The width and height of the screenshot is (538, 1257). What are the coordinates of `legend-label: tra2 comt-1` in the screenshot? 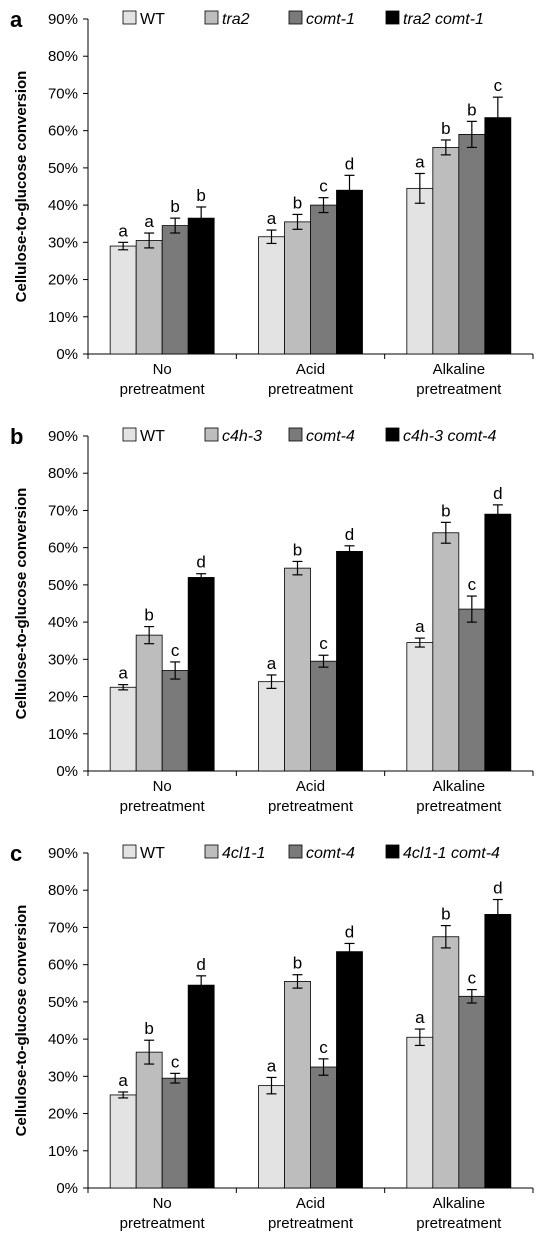 It's located at (443, 19).